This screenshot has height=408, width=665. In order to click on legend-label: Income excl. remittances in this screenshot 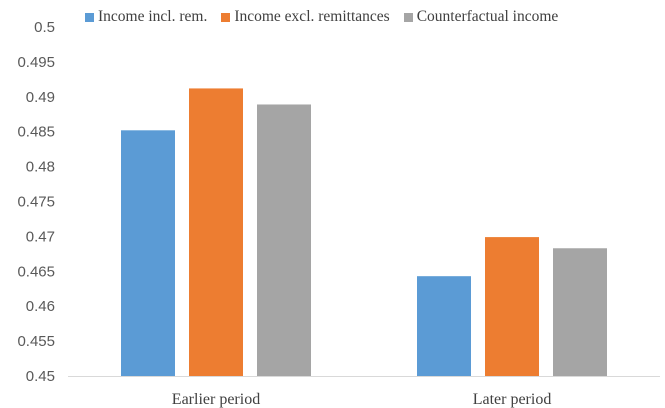, I will do `click(312, 16)`.